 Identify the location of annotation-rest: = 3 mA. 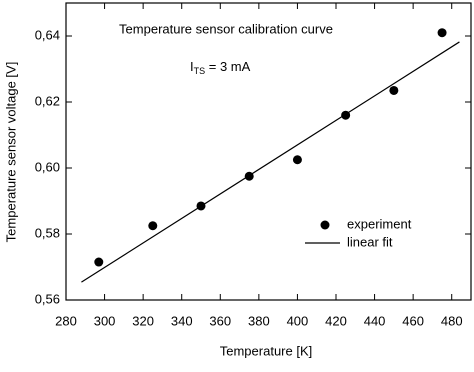
(227, 66).